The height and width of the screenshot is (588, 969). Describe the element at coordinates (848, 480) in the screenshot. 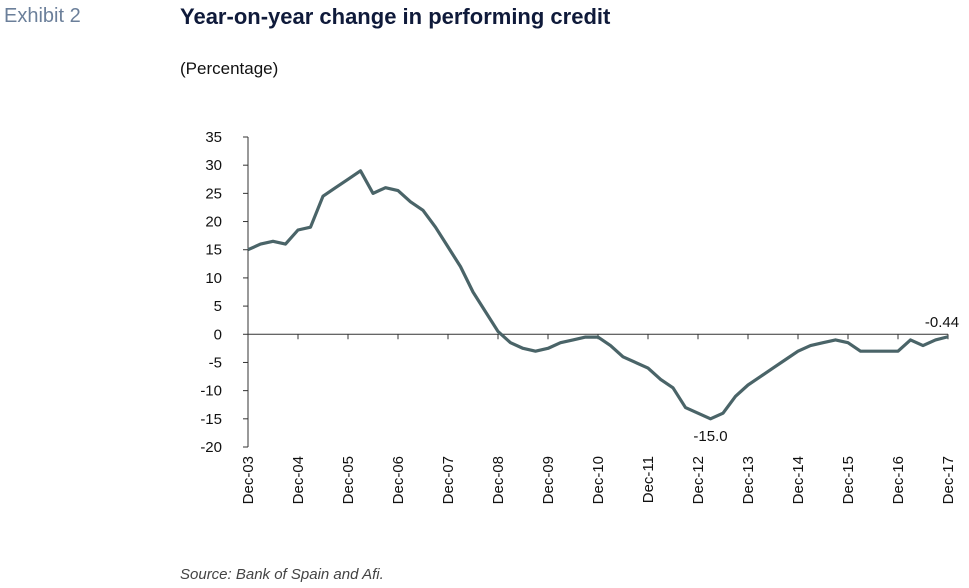

I see `x-tick-label: Dec-15` at that location.